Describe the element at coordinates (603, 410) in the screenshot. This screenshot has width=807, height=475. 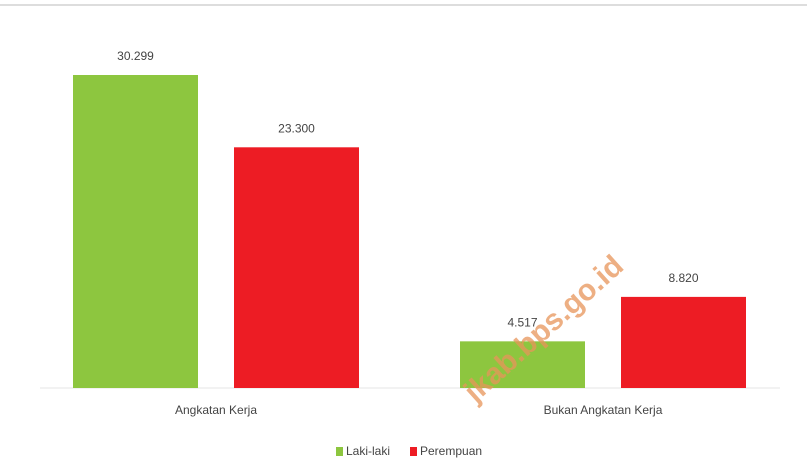
I see `x-tick-label: Bukan Angkatan Kerja` at that location.